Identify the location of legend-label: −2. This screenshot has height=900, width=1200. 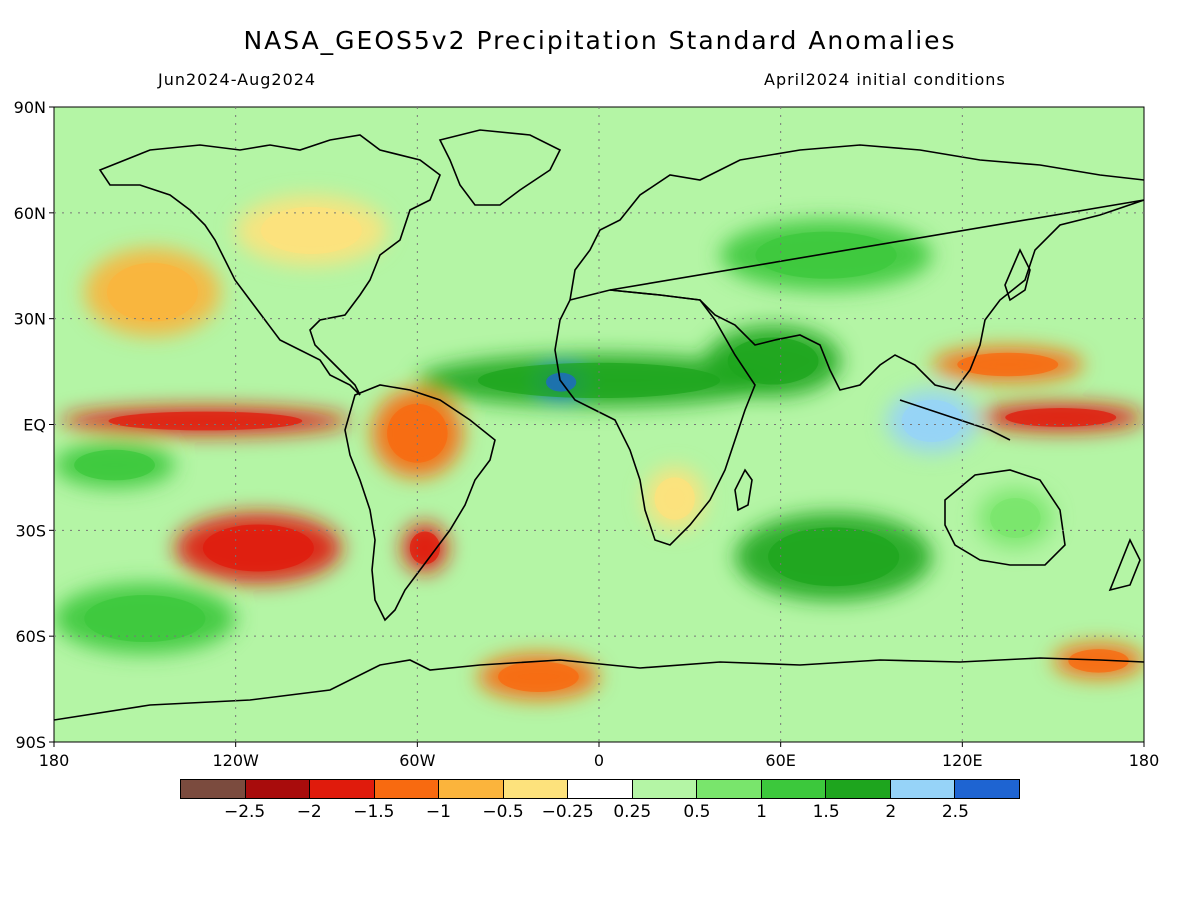
(309, 812).